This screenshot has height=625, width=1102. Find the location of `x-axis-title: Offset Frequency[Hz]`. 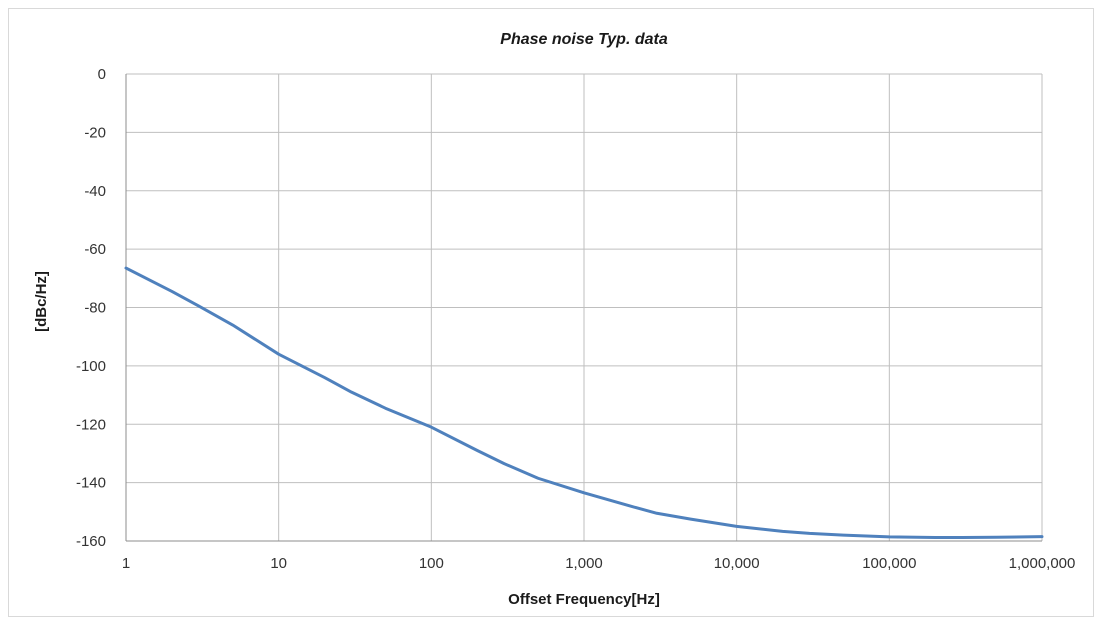

x-axis-title: Offset Frequency[Hz] is located at coordinates (584, 599).